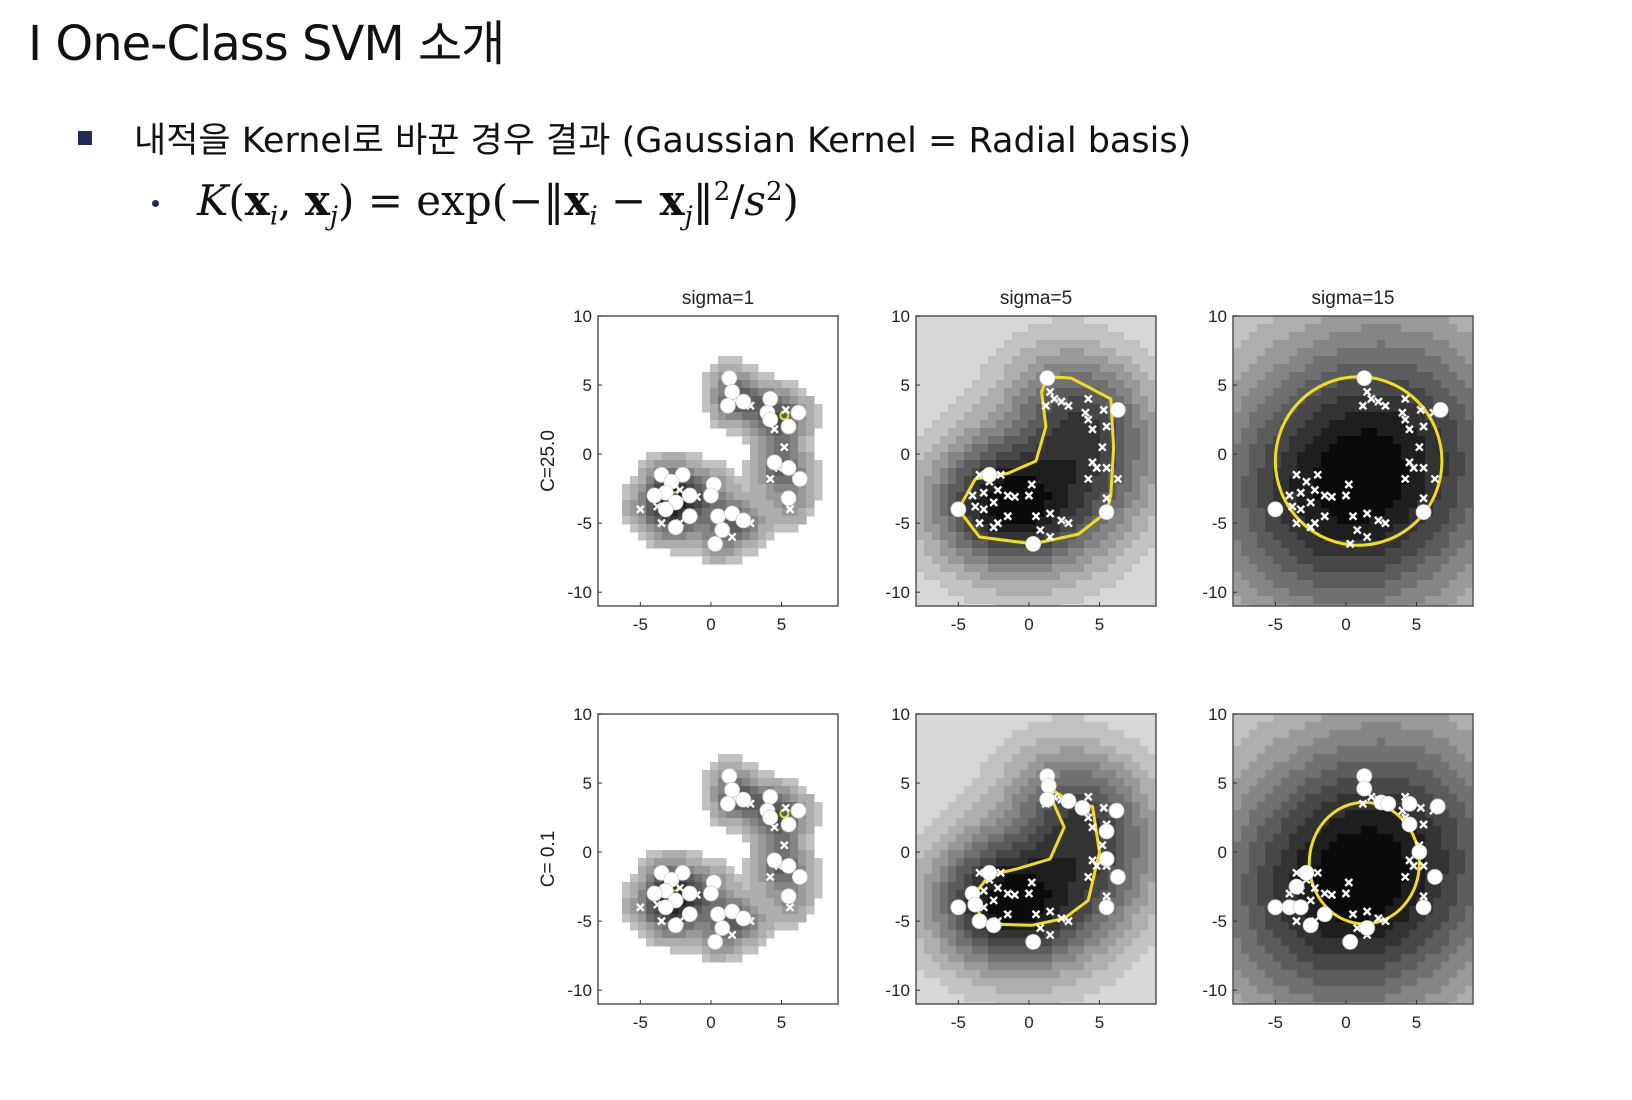 Image resolution: width=1632 pixels, height=1100 pixels. Describe the element at coordinates (1353, 461) in the screenshot. I see `plot-frame` at that location.